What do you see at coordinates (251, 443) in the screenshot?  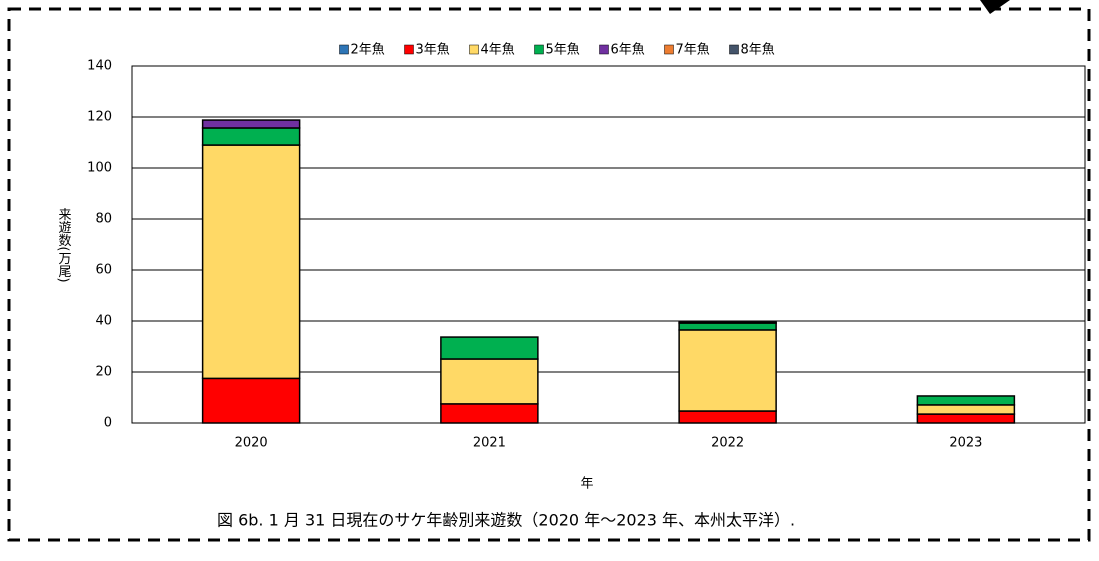 I see `x-tick-label: 2020` at bounding box center [251, 443].